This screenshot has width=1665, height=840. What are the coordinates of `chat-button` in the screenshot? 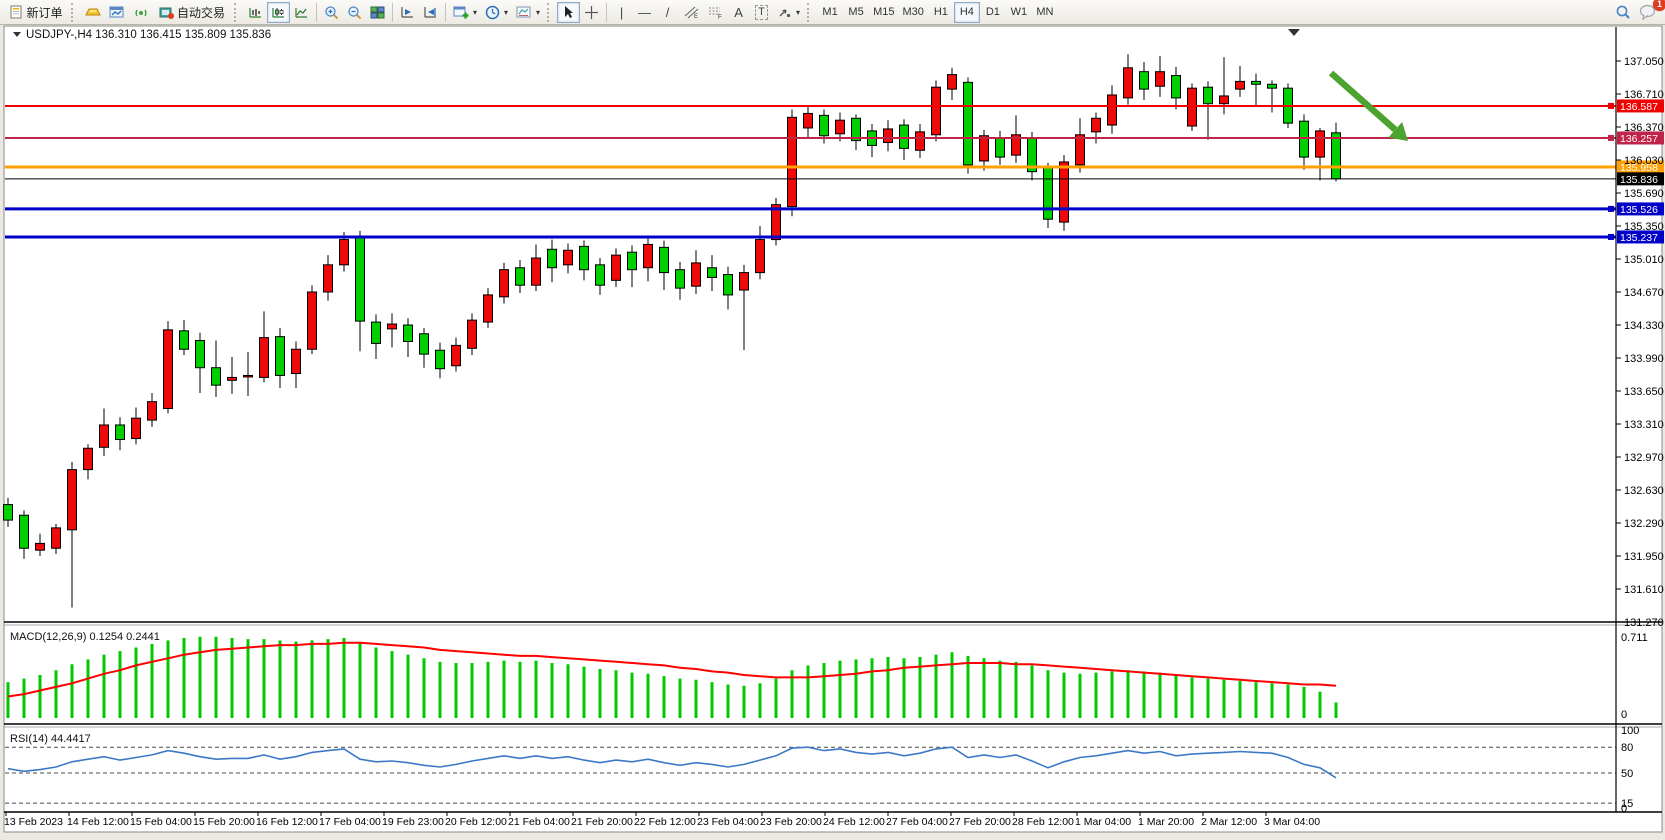 It's located at (1648, 12).